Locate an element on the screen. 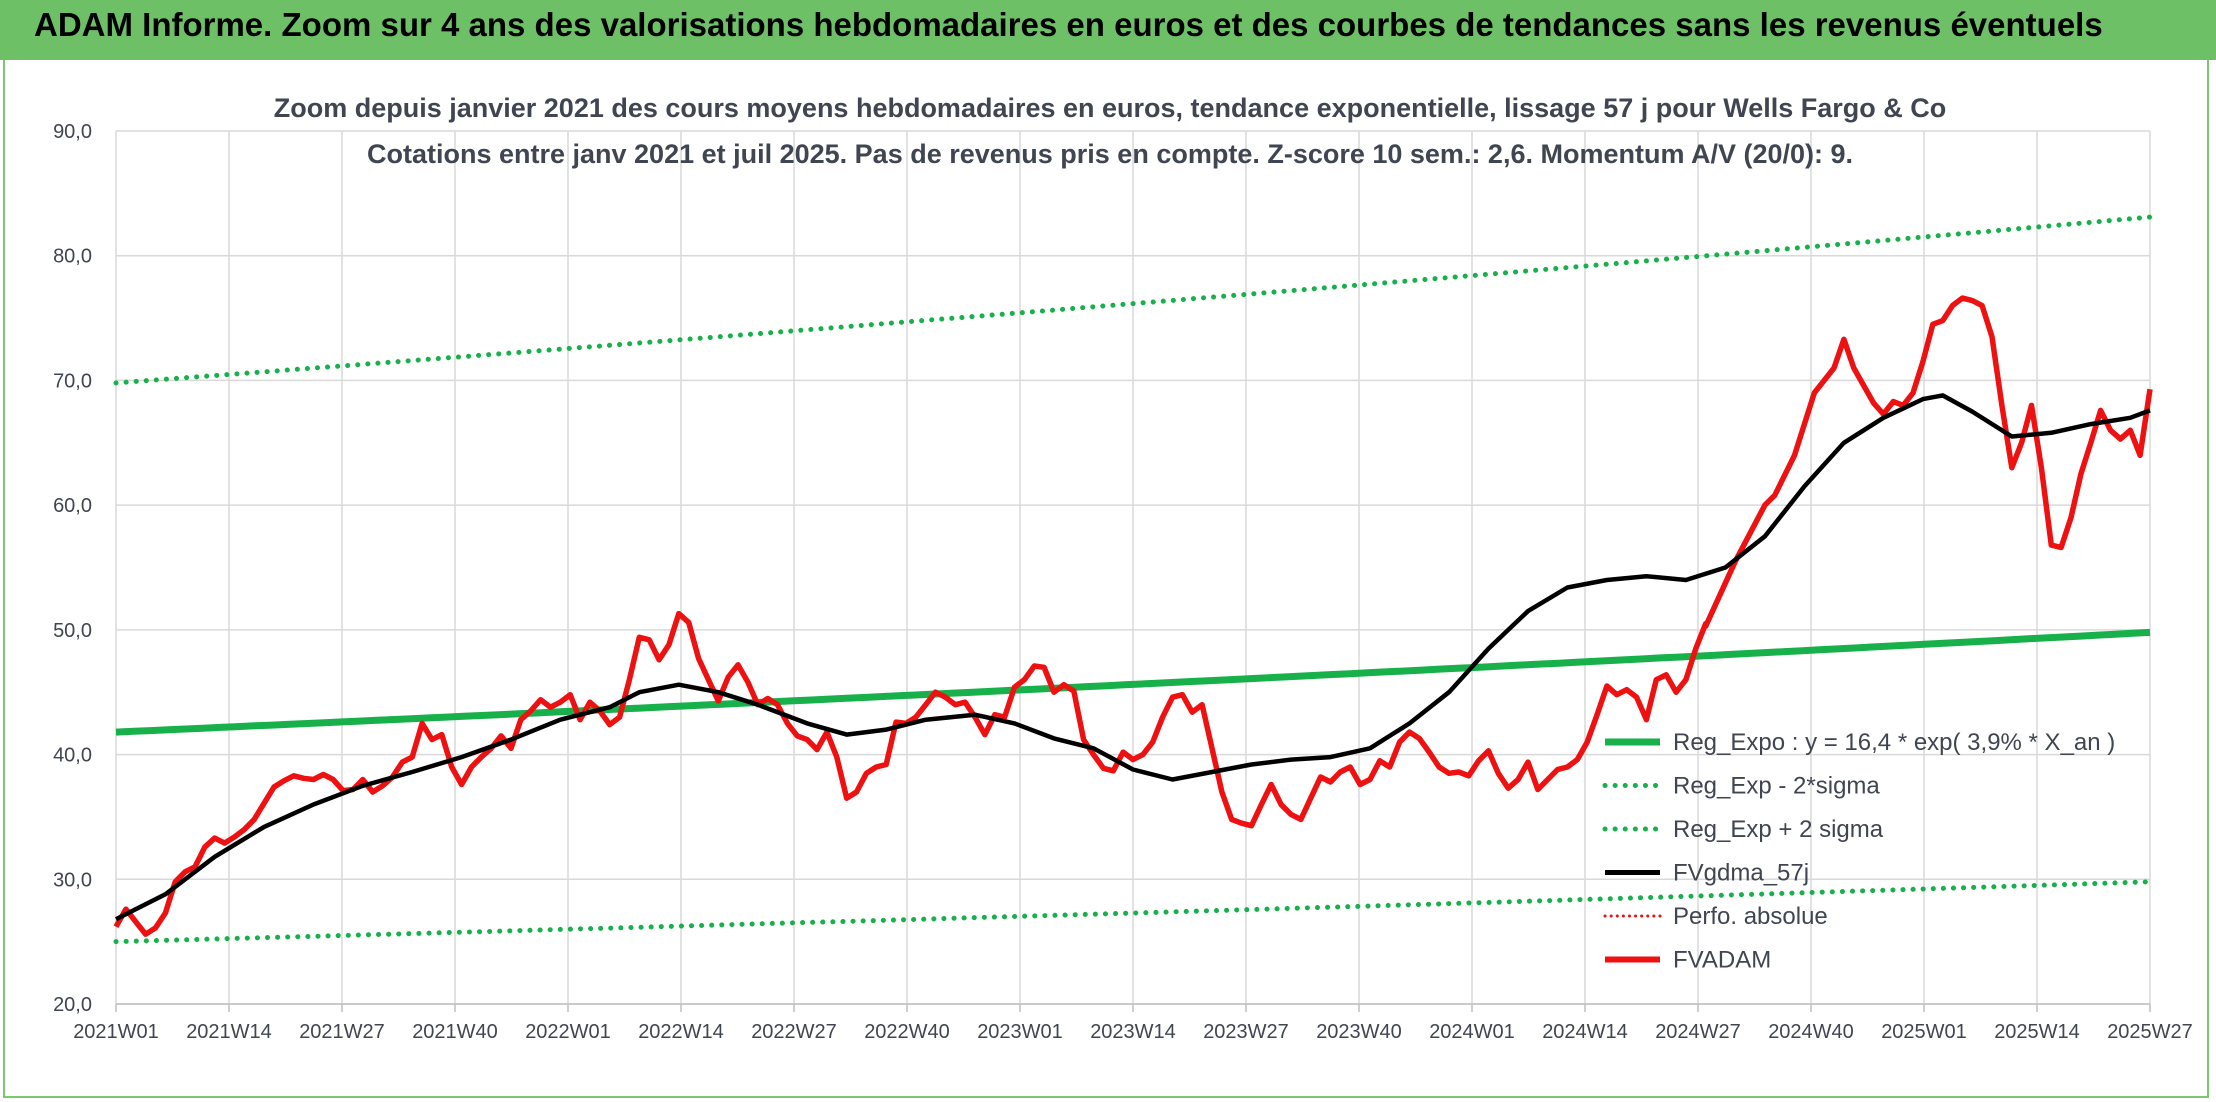  x-tick-label: 2023W40 is located at coordinates (1359, 1032).